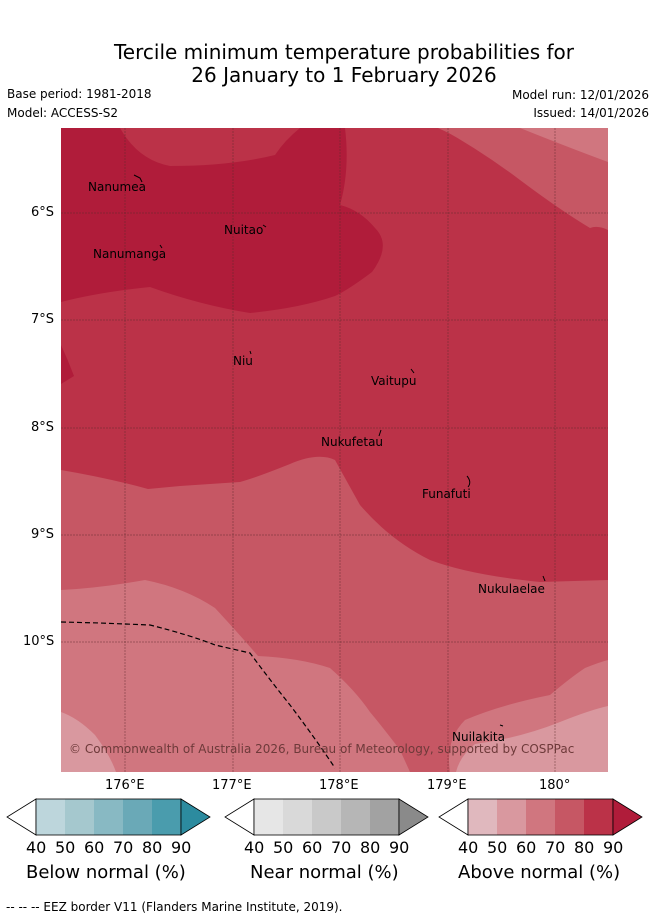  I want to click on legend-0-tick-50: 50, so click(65, 847).